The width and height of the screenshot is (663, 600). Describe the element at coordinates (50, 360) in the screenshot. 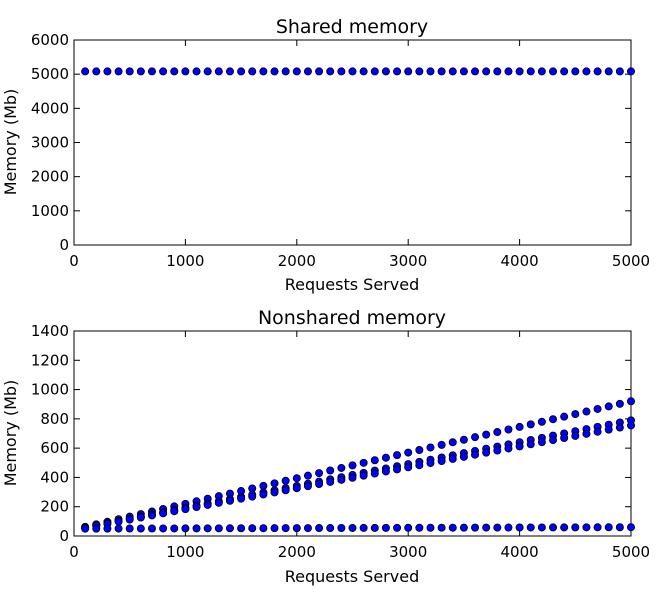

I see `y-tick-label: 1200` at that location.